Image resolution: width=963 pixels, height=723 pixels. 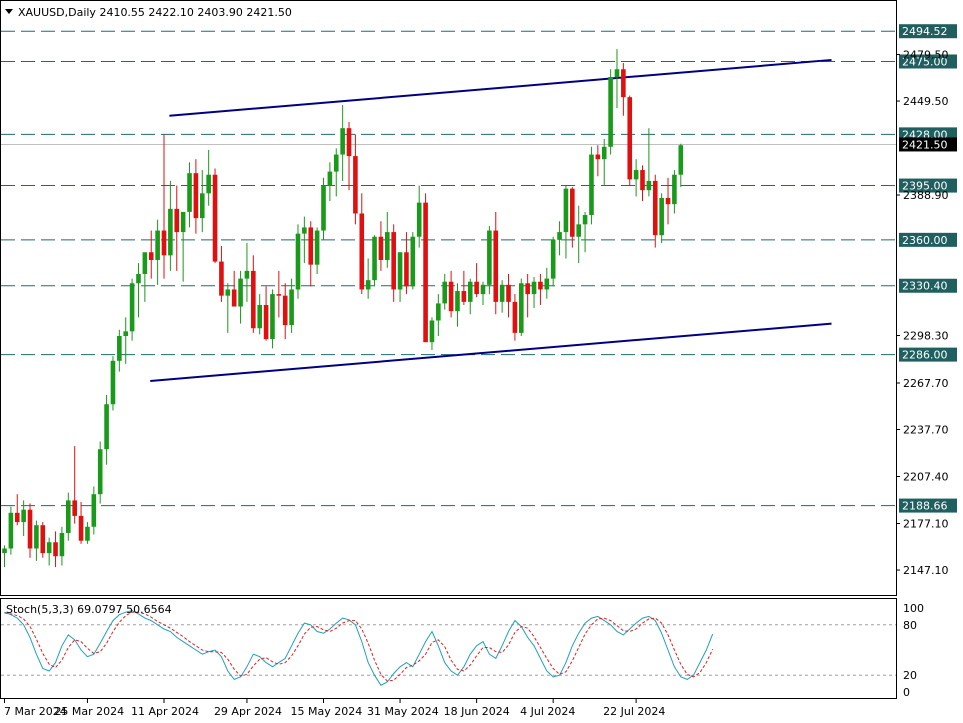 I want to click on stoch-scale-label: 100, so click(x=913, y=608).